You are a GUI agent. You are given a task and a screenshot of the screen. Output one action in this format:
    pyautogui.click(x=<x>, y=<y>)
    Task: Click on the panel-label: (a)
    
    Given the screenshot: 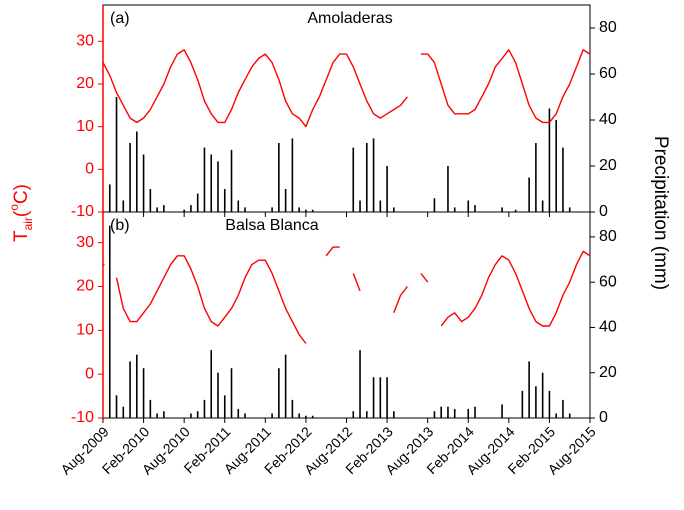 What is the action you would take?
    pyautogui.click(x=120, y=18)
    